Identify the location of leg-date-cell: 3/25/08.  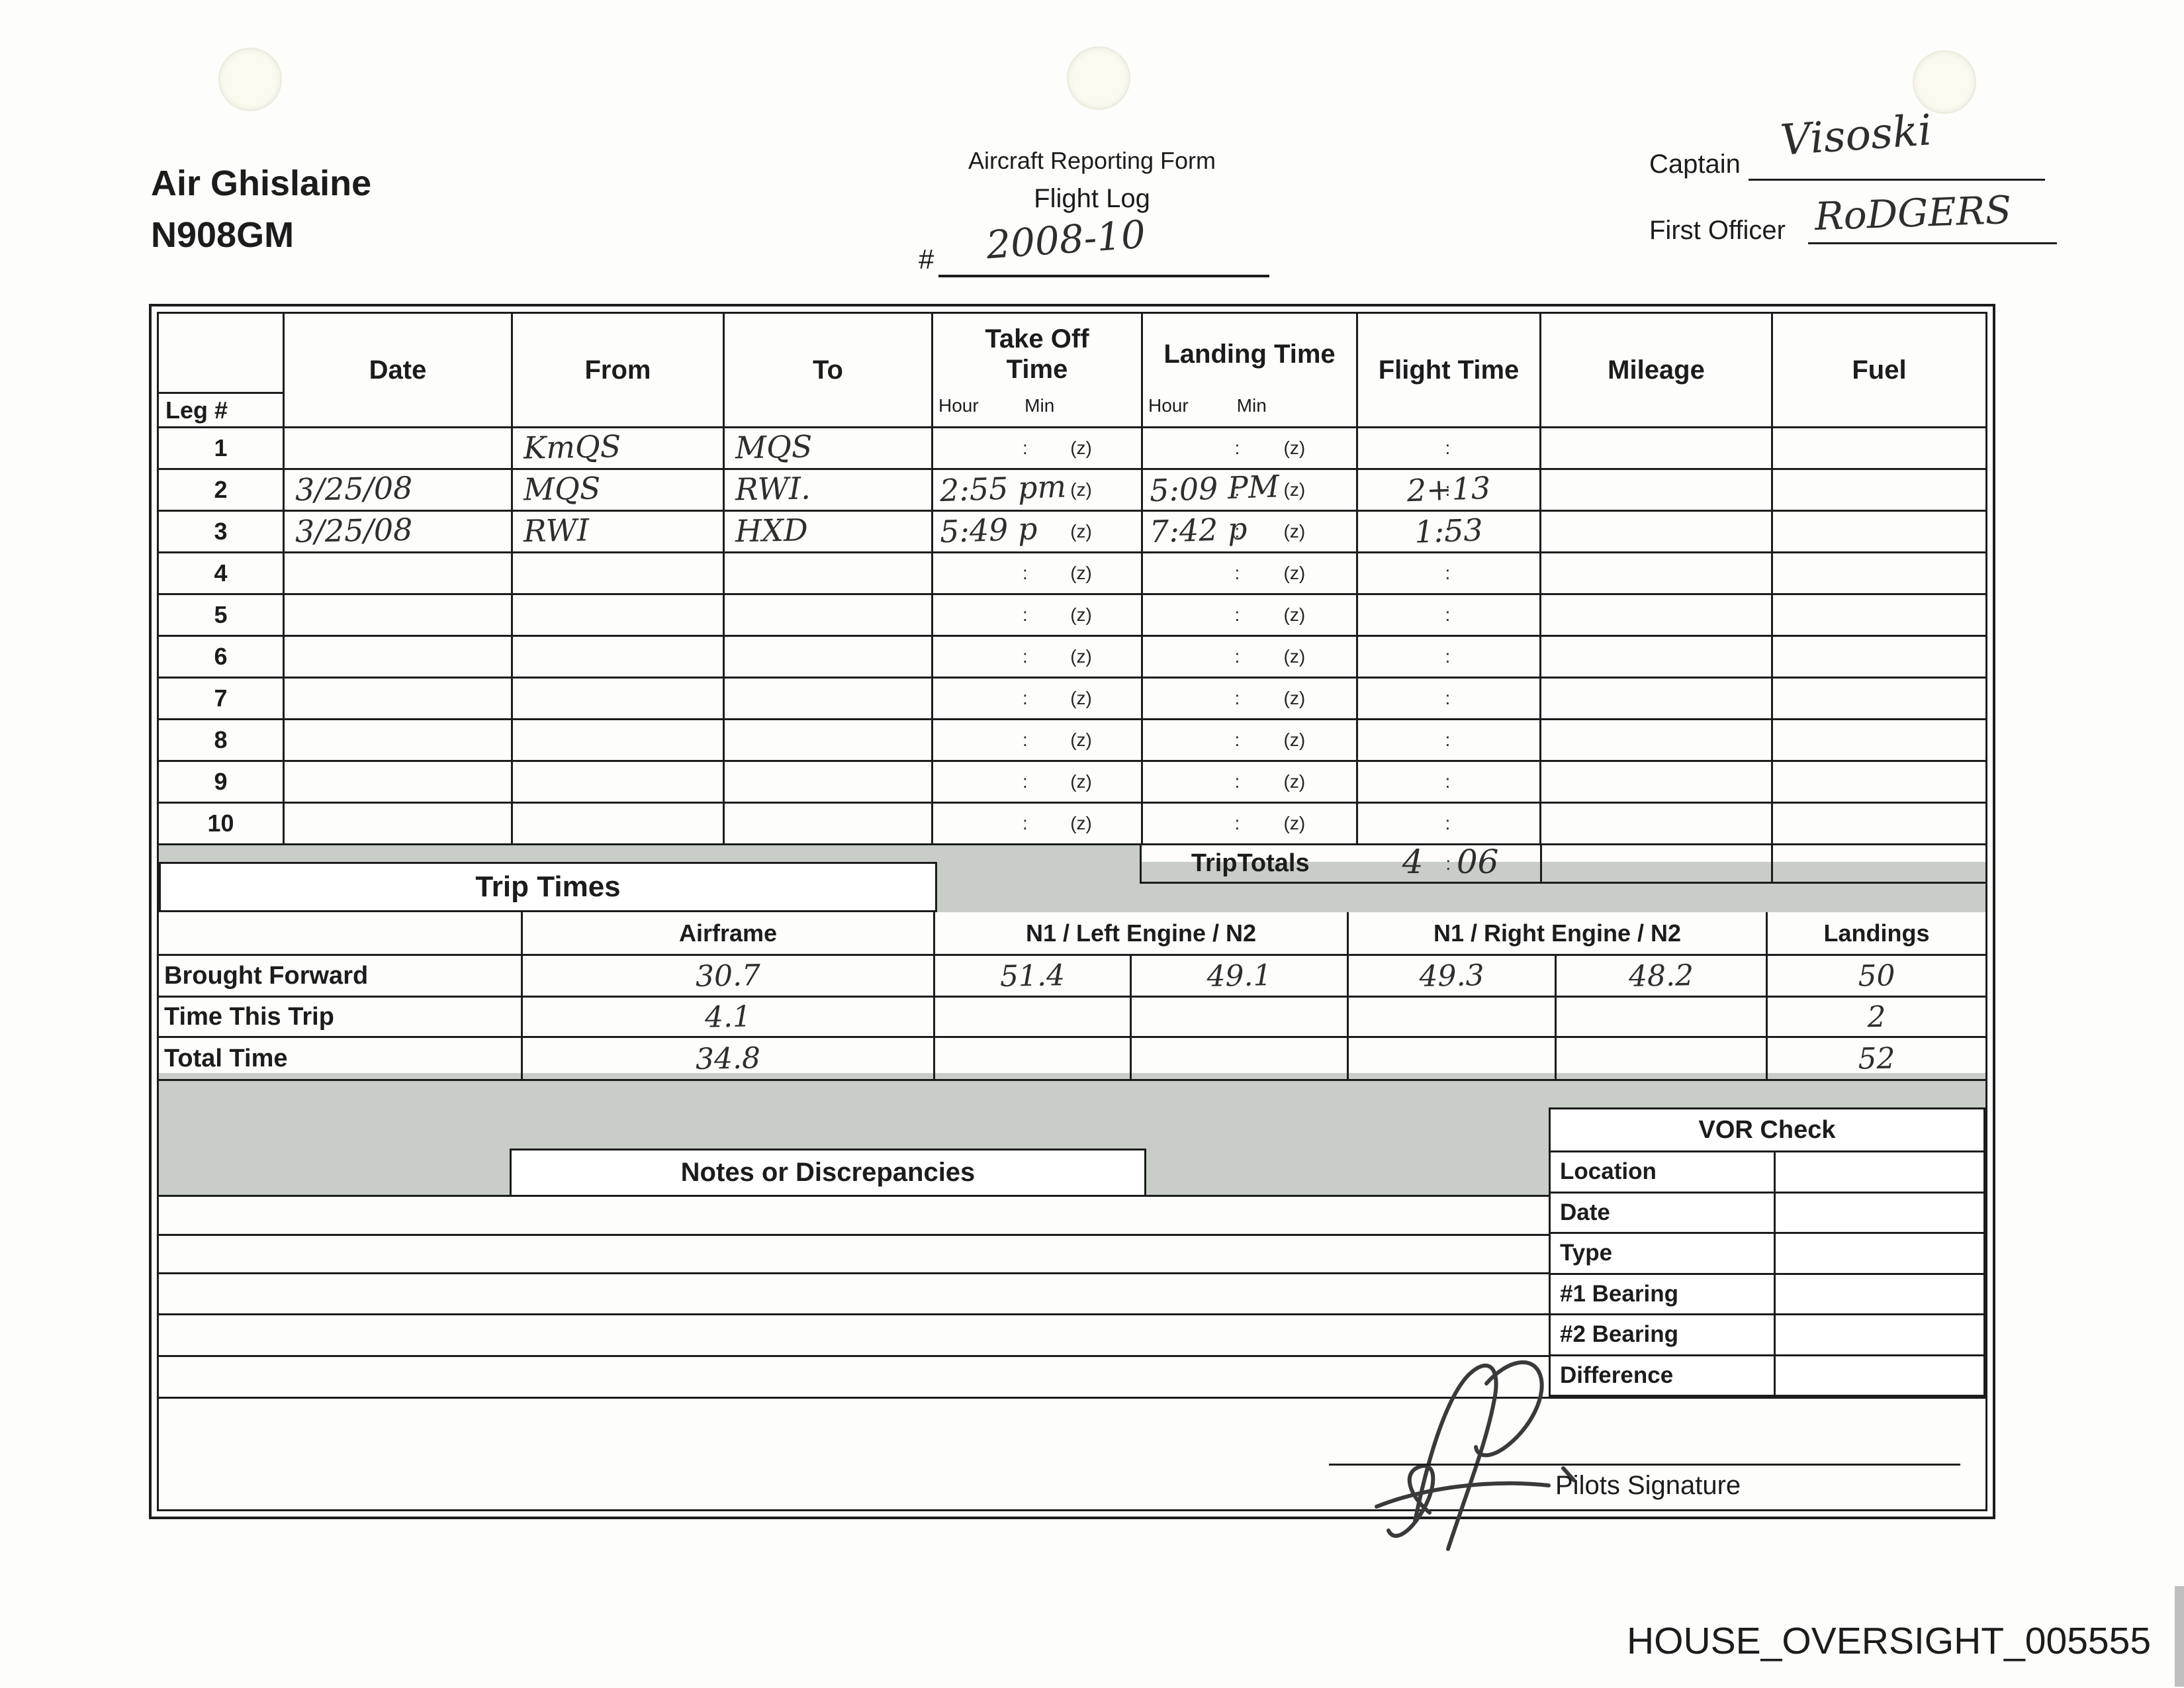
(399, 490).